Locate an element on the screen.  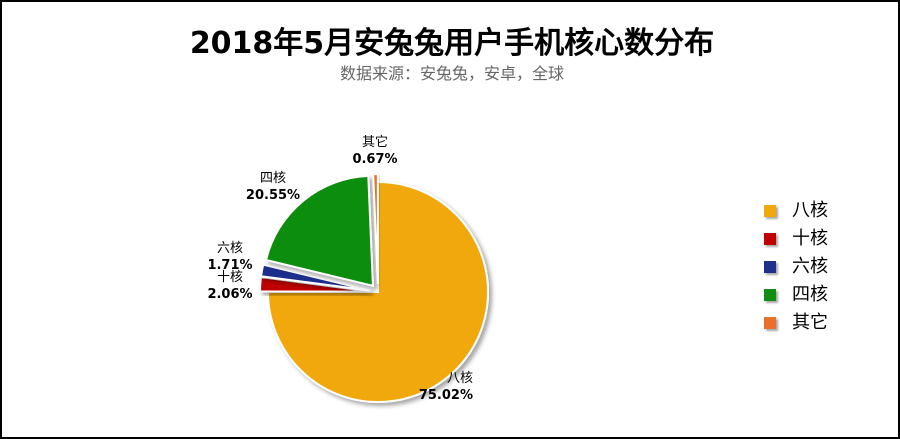
slice-name-label: 六核 is located at coordinates (230, 248).